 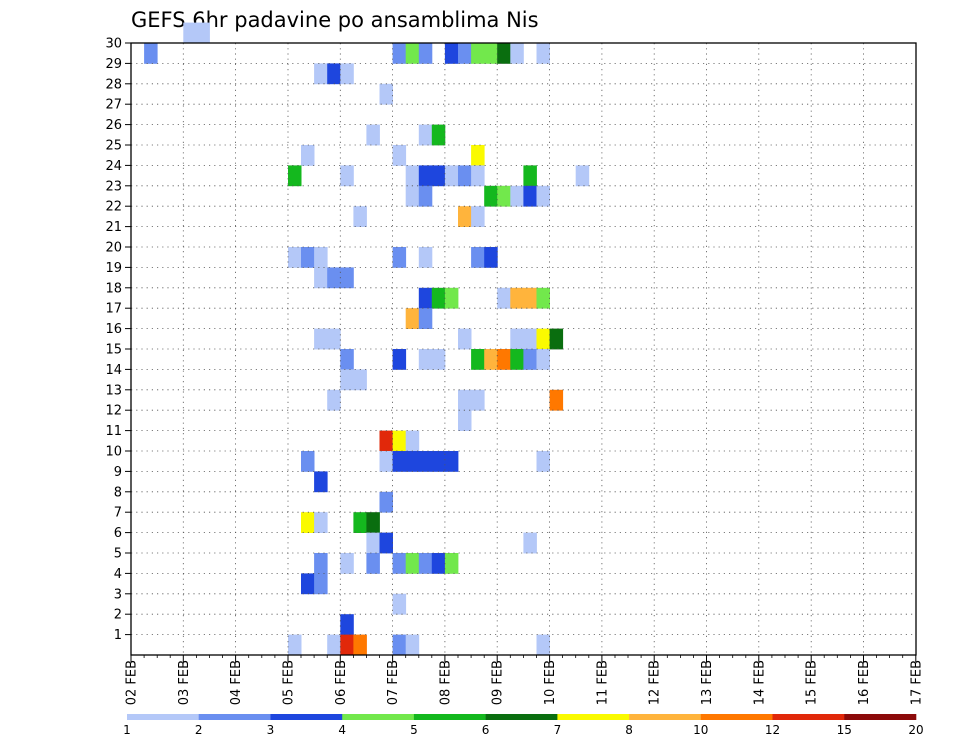 I want to click on x-tick-label: 03 FEB, so click(x=184, y=682).